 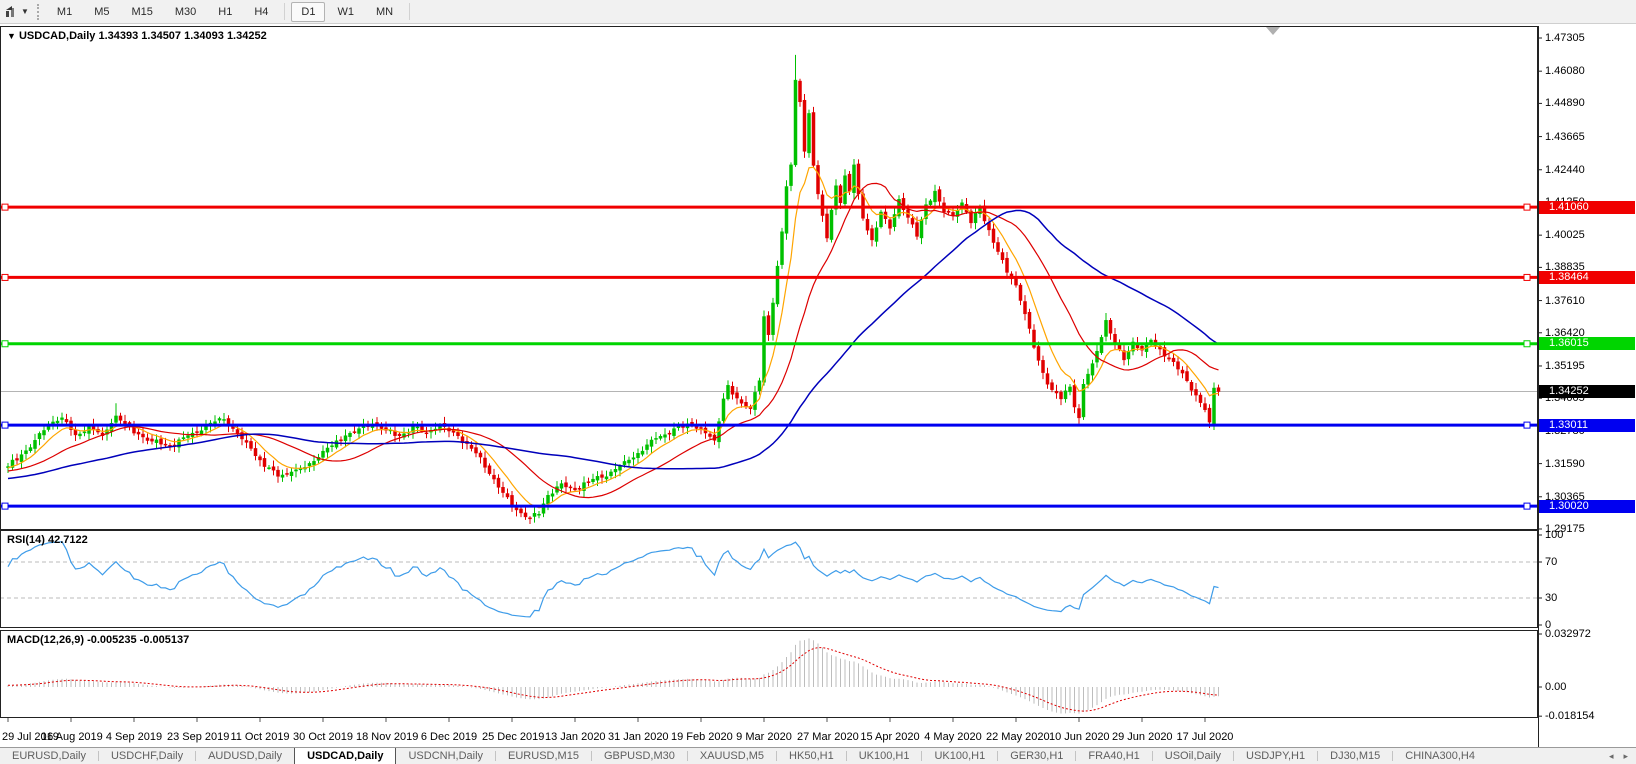 What do you see at coordinates (1587, 506) in the screenshot?
I see `price-line-label: 1.30020` at bounding box center [1587, 506].